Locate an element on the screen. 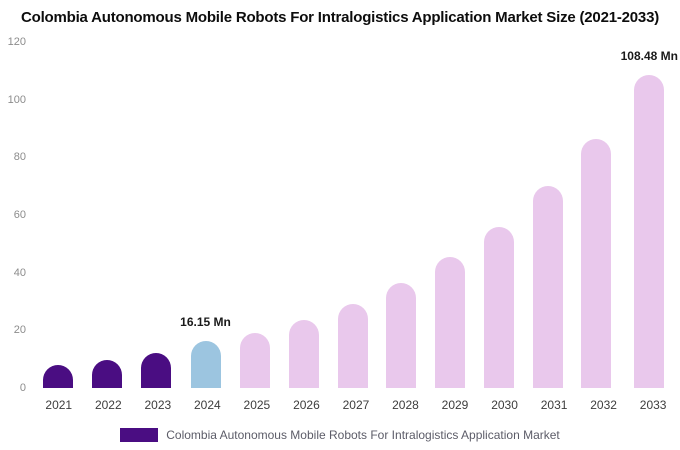 The height and width of the screenshot is (450, 680). bar-value-label: 108.48 Mn is located at coordinates (649, 56).